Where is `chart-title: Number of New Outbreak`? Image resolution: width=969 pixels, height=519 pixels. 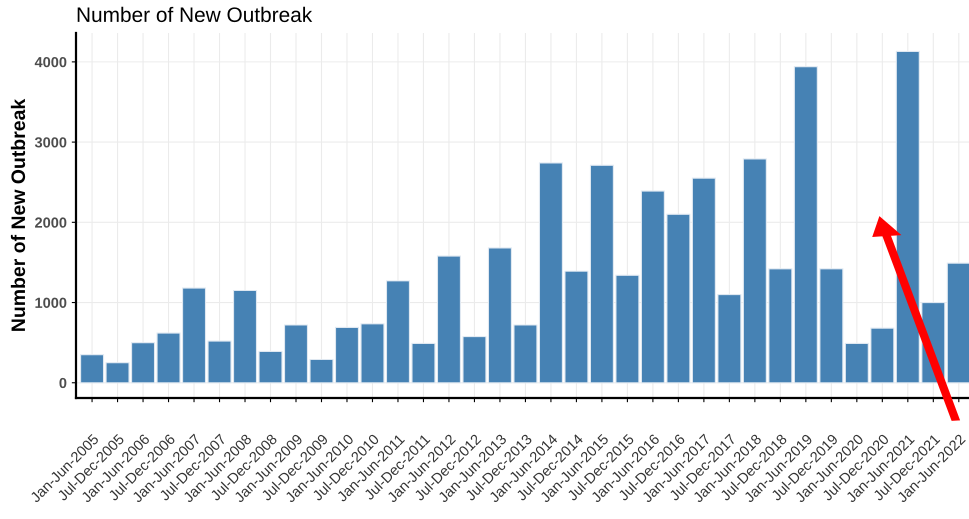 chart-title: Number of New Outbreak is located at coordinates (195, 14).